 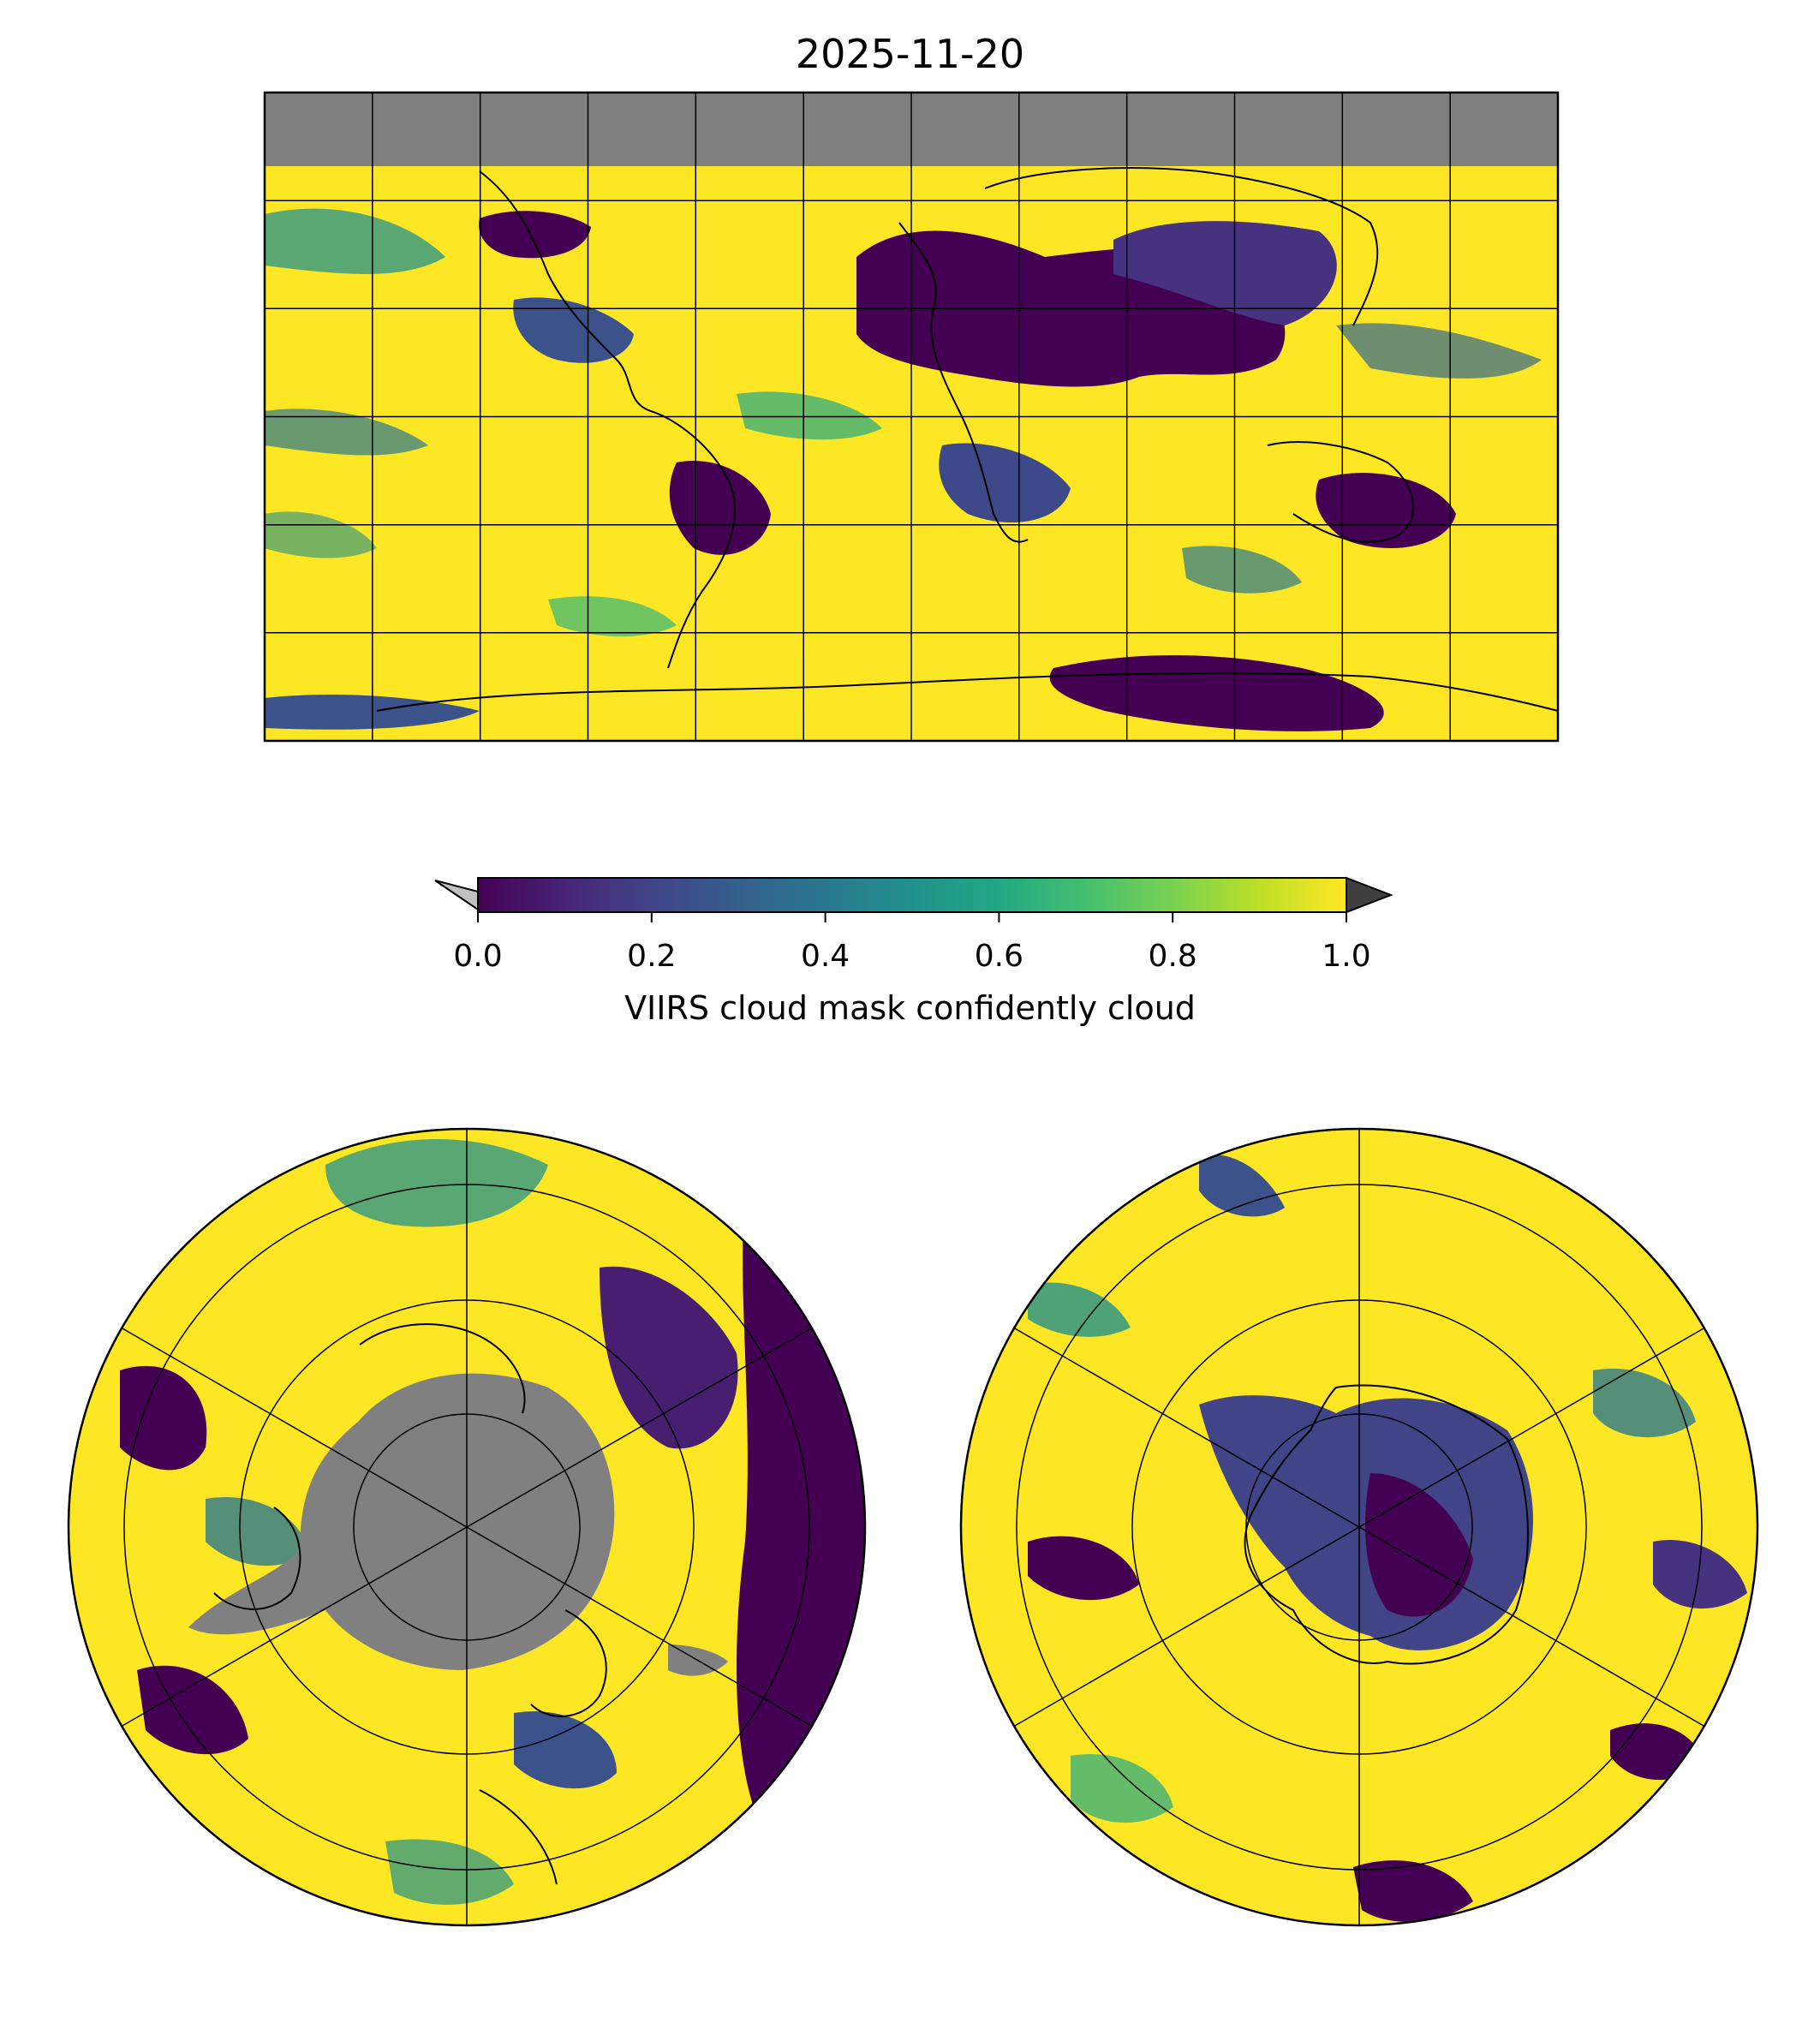 I want to click on figure-title: 2025-11-20, so click(x=910, y=54).